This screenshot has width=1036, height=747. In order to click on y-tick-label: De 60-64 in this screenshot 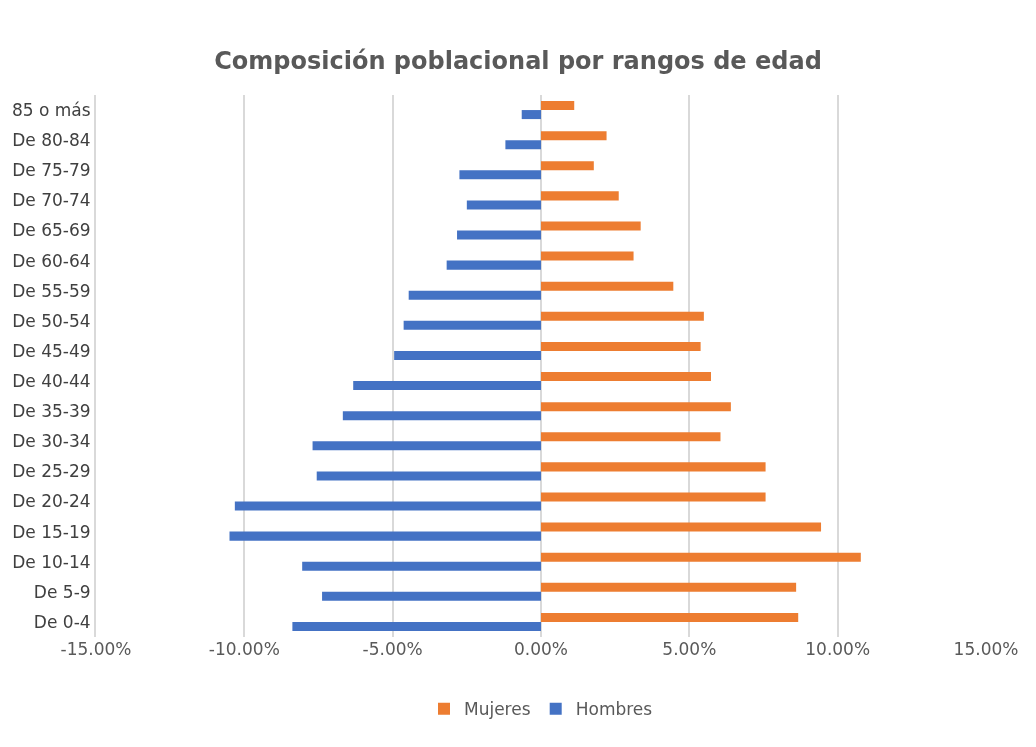, I will do `click(51, 260)`.